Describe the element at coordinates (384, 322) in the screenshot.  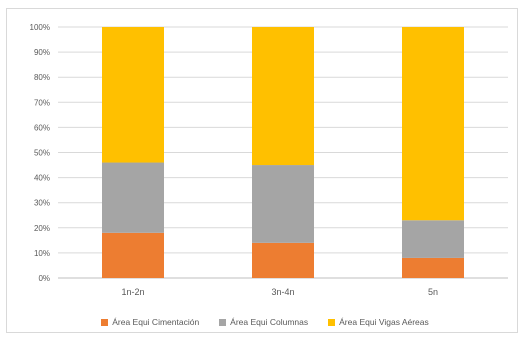
I see `legend-label-vigas: Área Equi Vigas Aéreas` at that location.